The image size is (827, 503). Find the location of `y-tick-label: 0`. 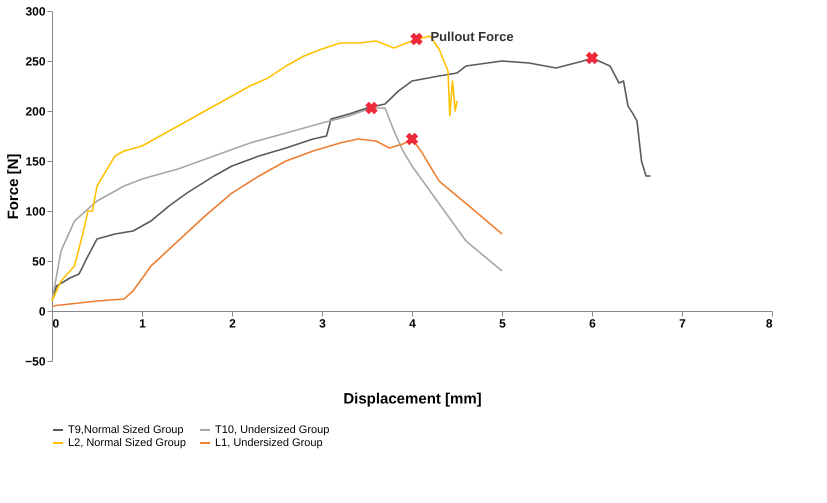

y-tick-label: 0 is located at coordinates (42, 311).